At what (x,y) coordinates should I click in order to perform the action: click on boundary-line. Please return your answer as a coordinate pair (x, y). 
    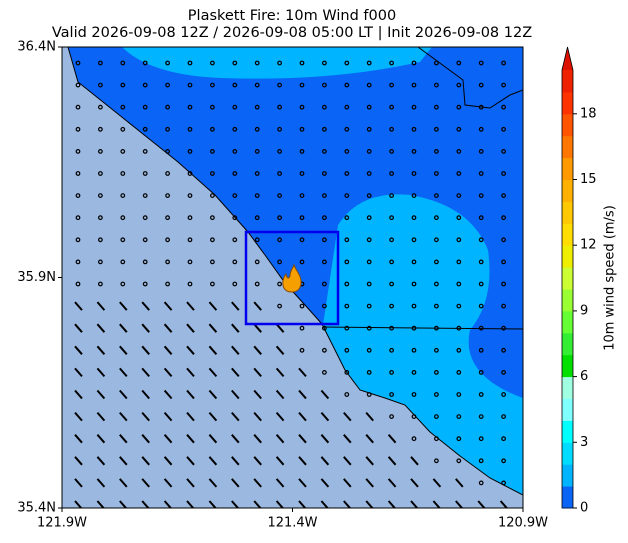
    Looking at the image, I should click on (470, 78).